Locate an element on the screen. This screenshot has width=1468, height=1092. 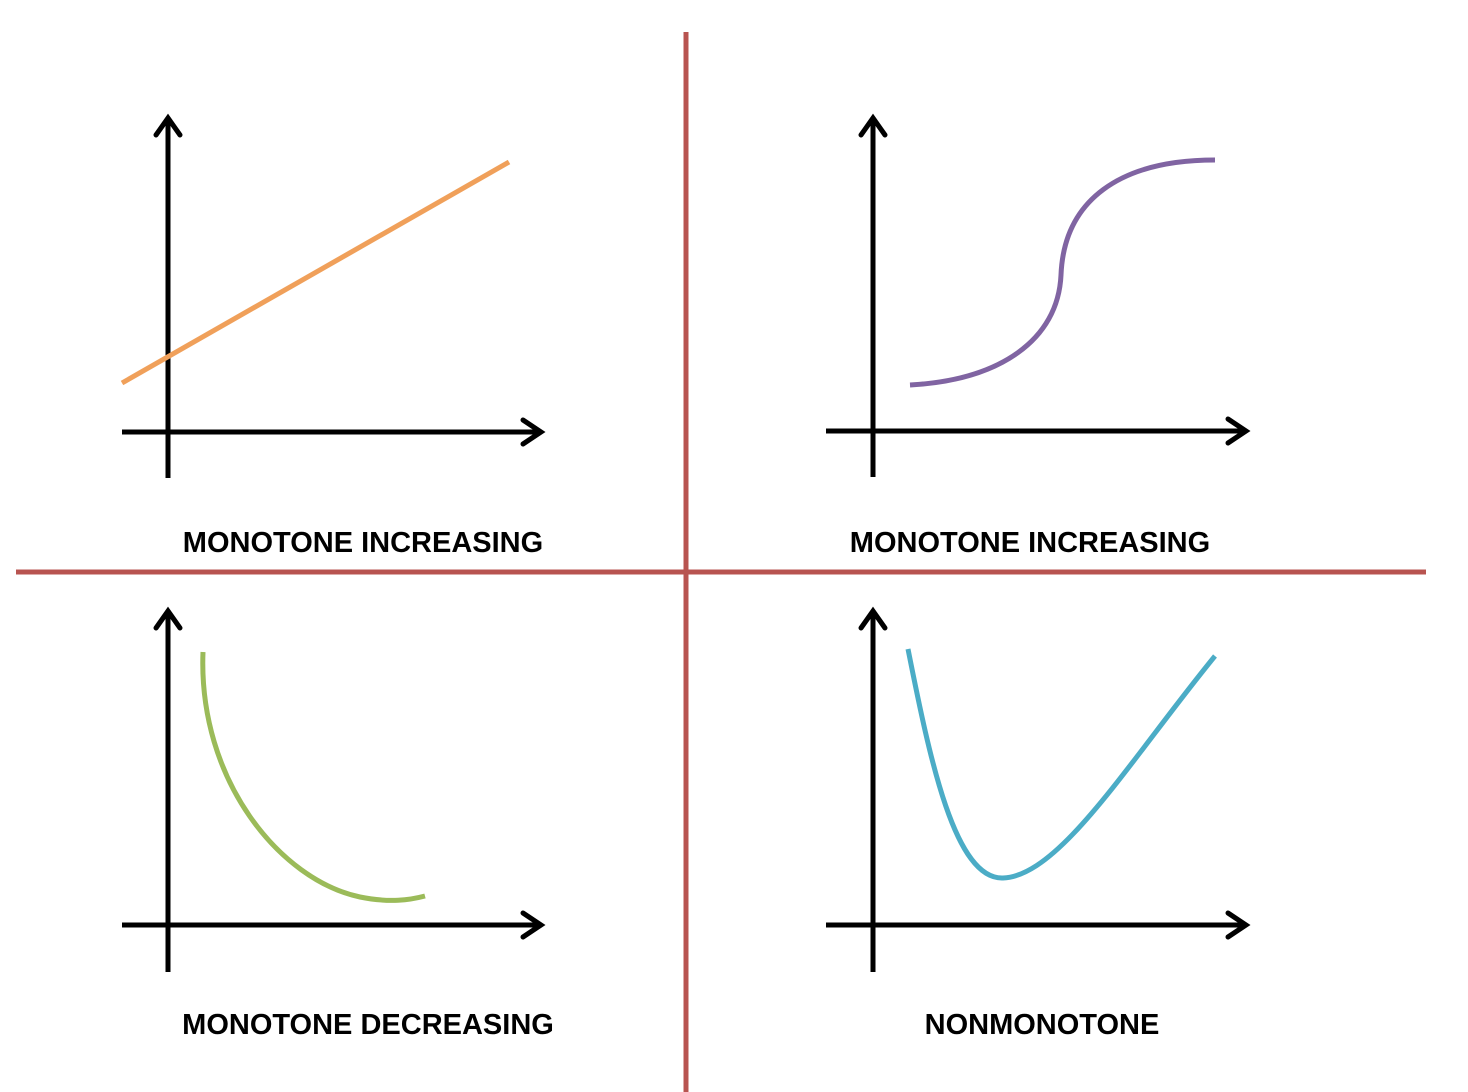
panel-monotone-decreasing: MONOTONE DECREASING is located at coordinates (338, 823).